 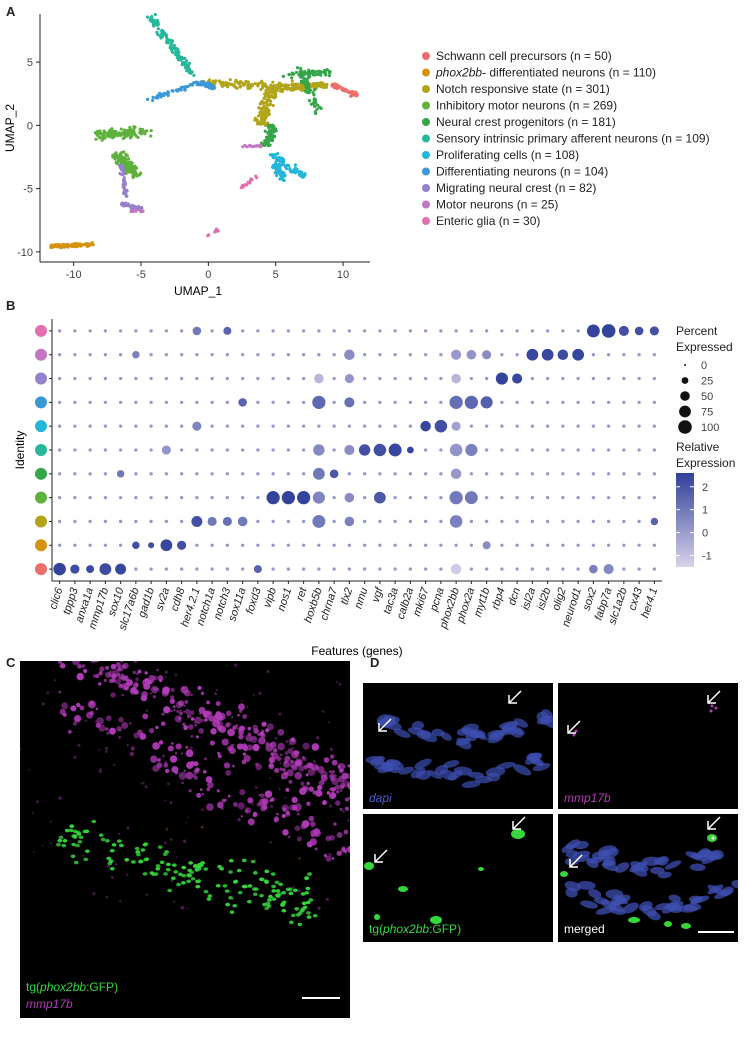 What do you see at coordinates (524, 56) in the screenshot?
I see `legend-label-schwann: Schwann cell precursors (n = 50)` at bounding box center [524, 56].